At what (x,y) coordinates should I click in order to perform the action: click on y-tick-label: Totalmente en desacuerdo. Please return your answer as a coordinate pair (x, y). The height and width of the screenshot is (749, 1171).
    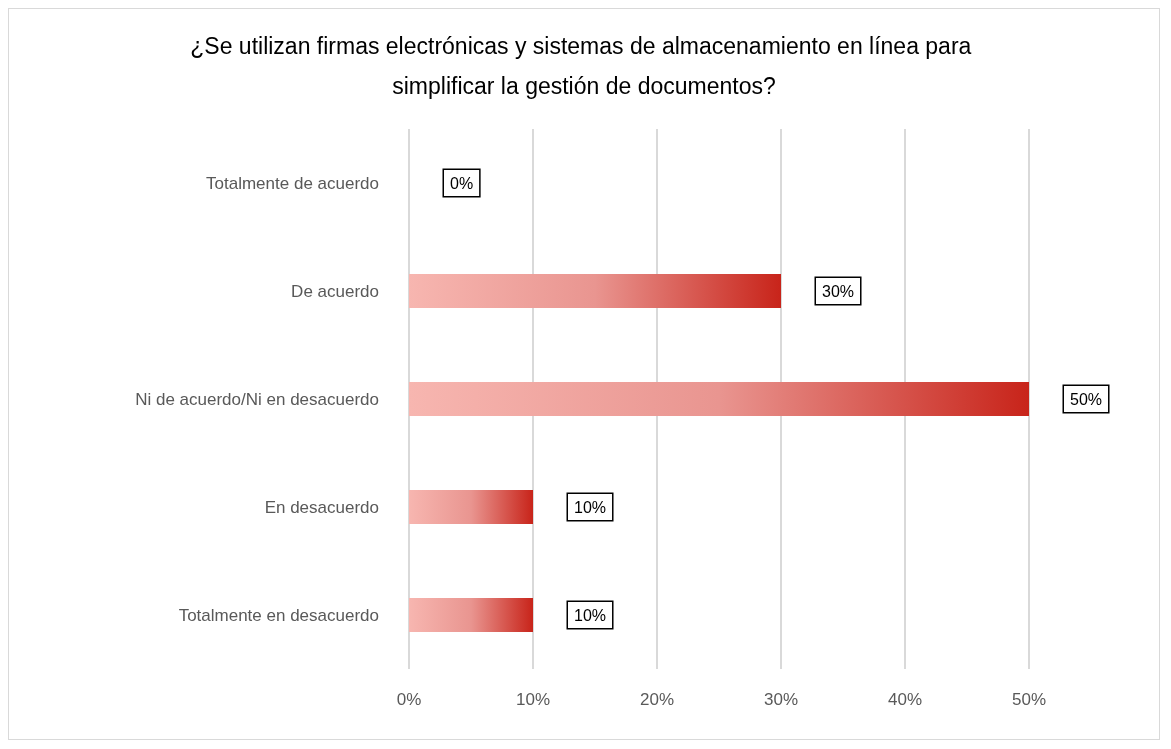
    Looking at the image, I should click on (278, 615).